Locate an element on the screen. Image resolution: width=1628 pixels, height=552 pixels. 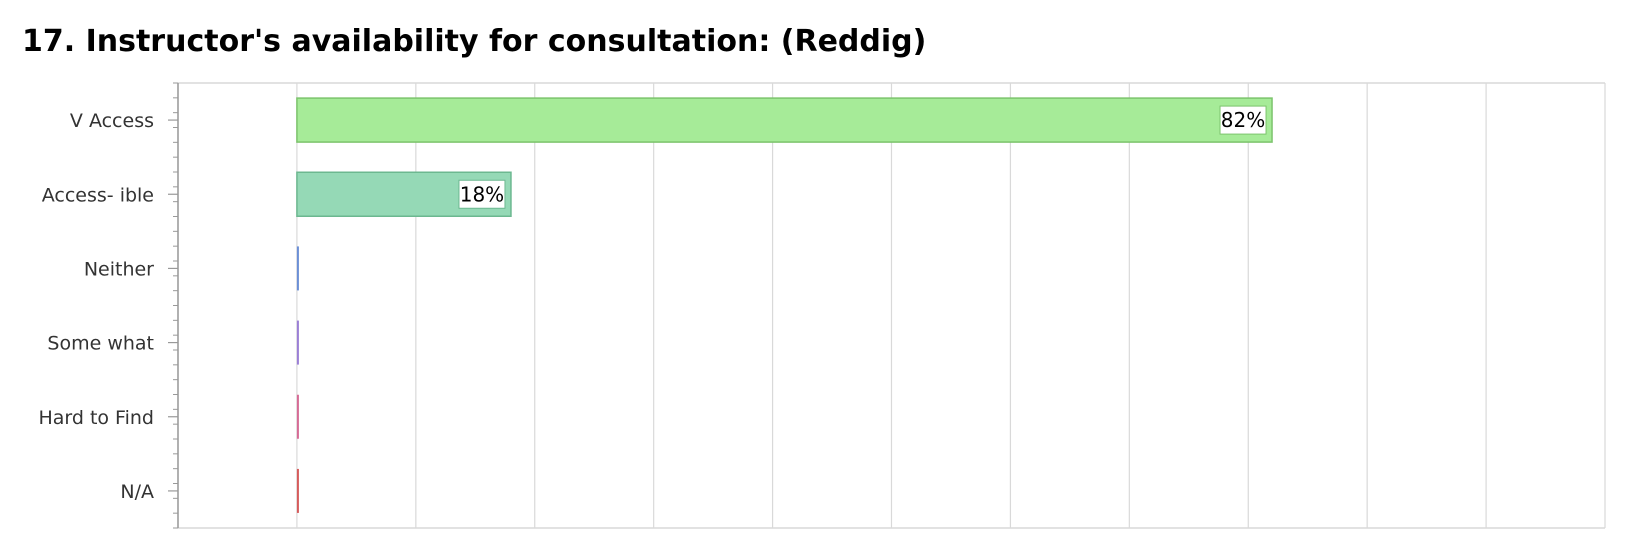
data-labels: 82% 18% is located at coordinates (862, 157).